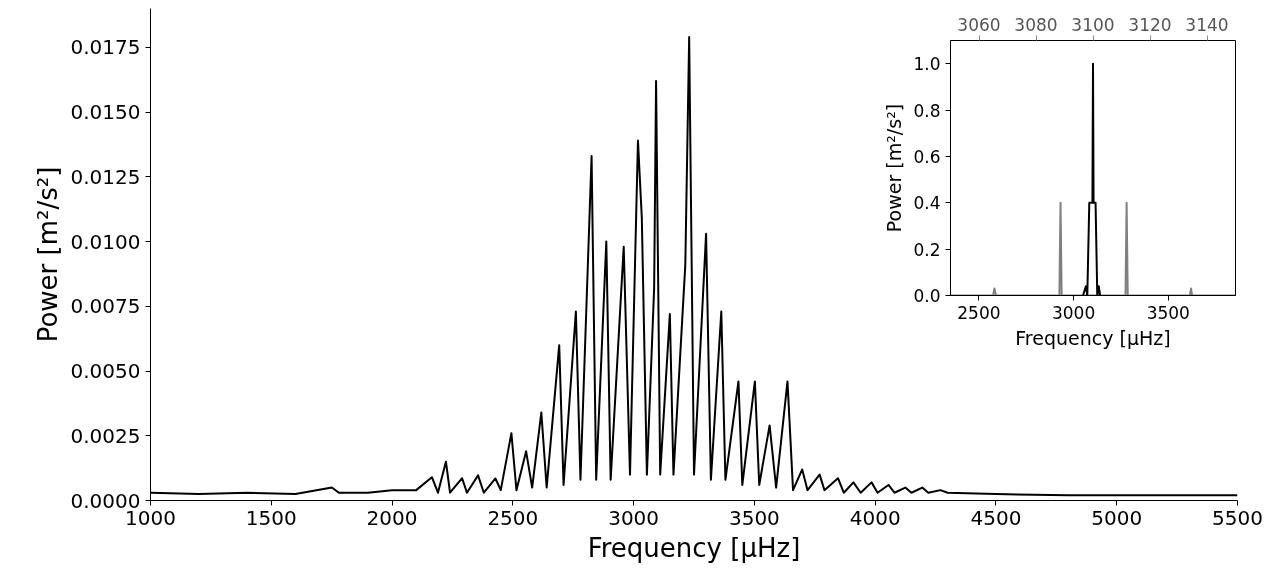  I want to click on y-tick-label: 0.0100, so click(105, 241).